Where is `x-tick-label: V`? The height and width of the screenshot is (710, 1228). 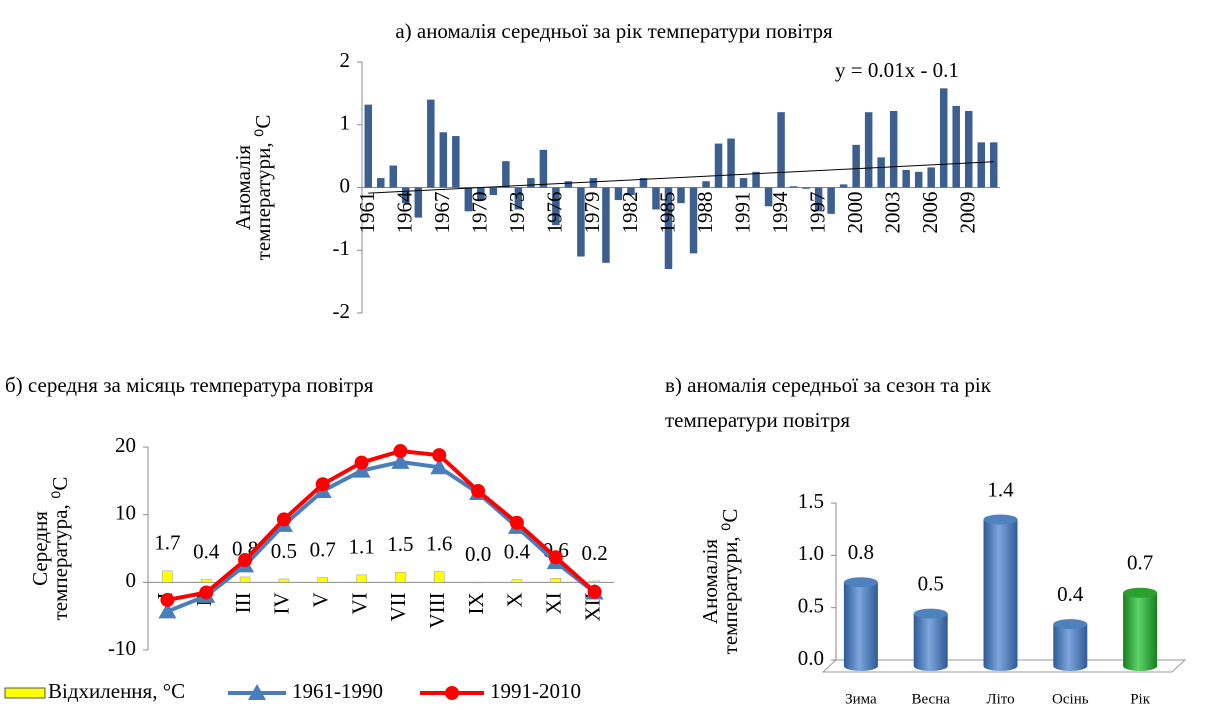 x-tick-label: V is located at coordinates (321, 599).